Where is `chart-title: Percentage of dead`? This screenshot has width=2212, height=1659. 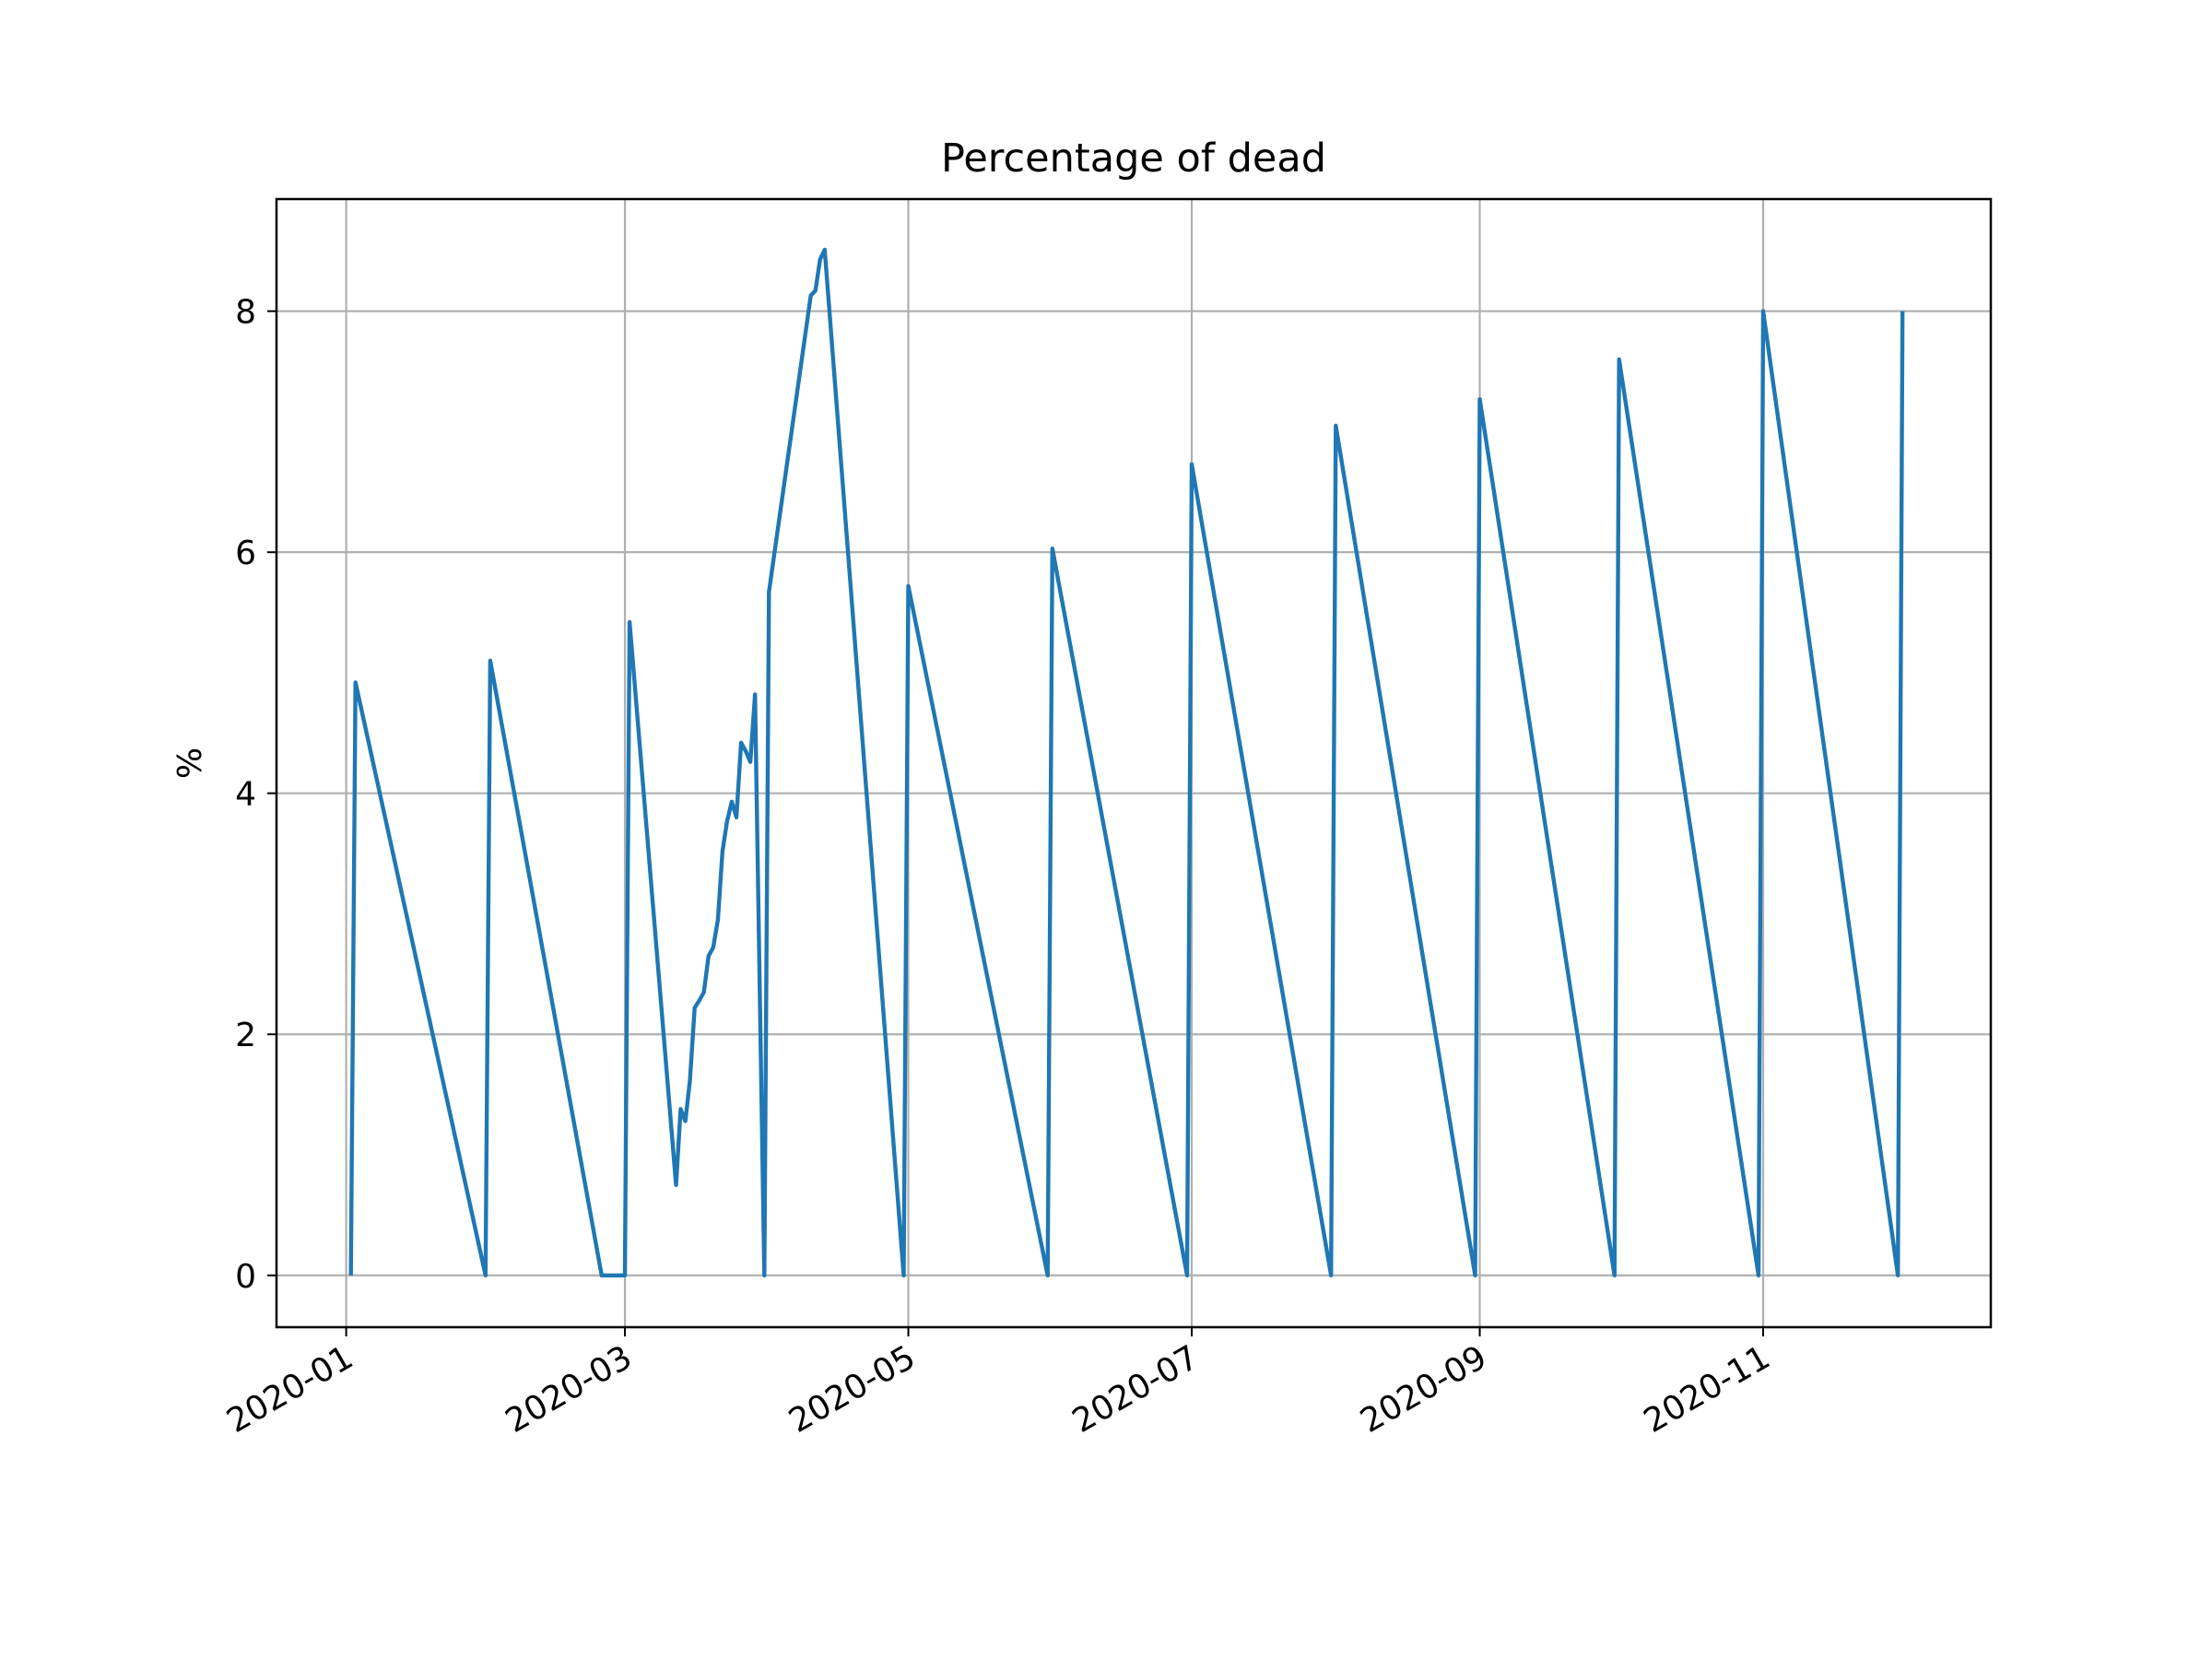 chart-title: Percentage of dead is located at coordinates (1133, 158).